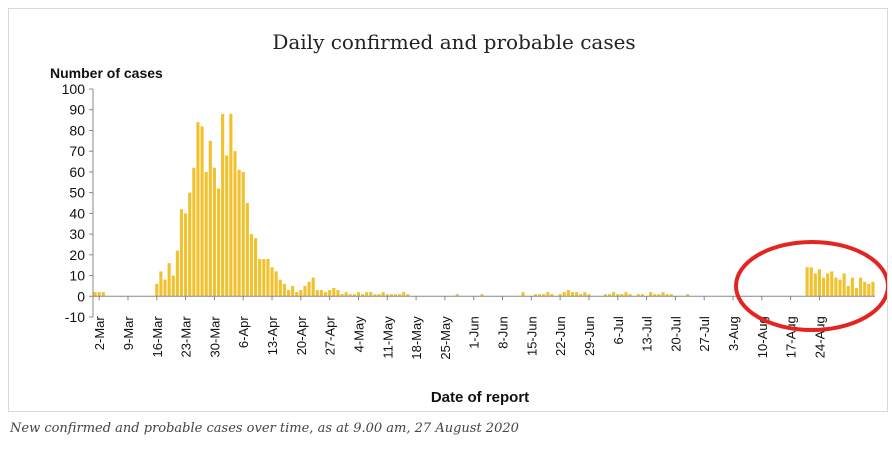 The image size is (892, 449). What do you see at coordinates (77, 276) in the screenshot?
I see `y-tick-label: 10` at bounding box center [77, 276].